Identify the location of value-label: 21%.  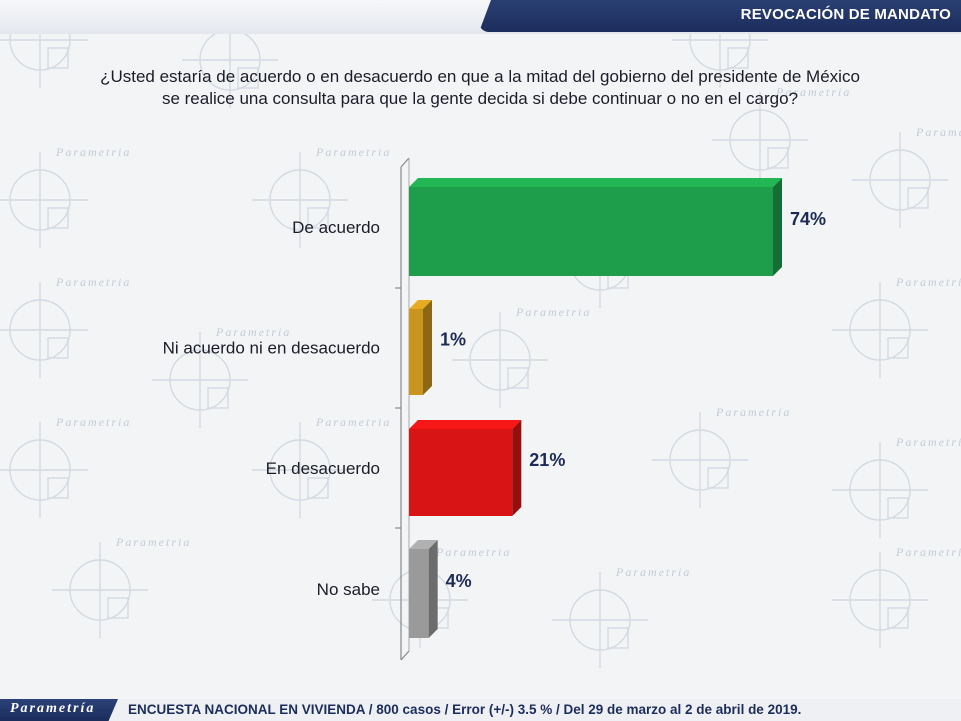
(547, 460).